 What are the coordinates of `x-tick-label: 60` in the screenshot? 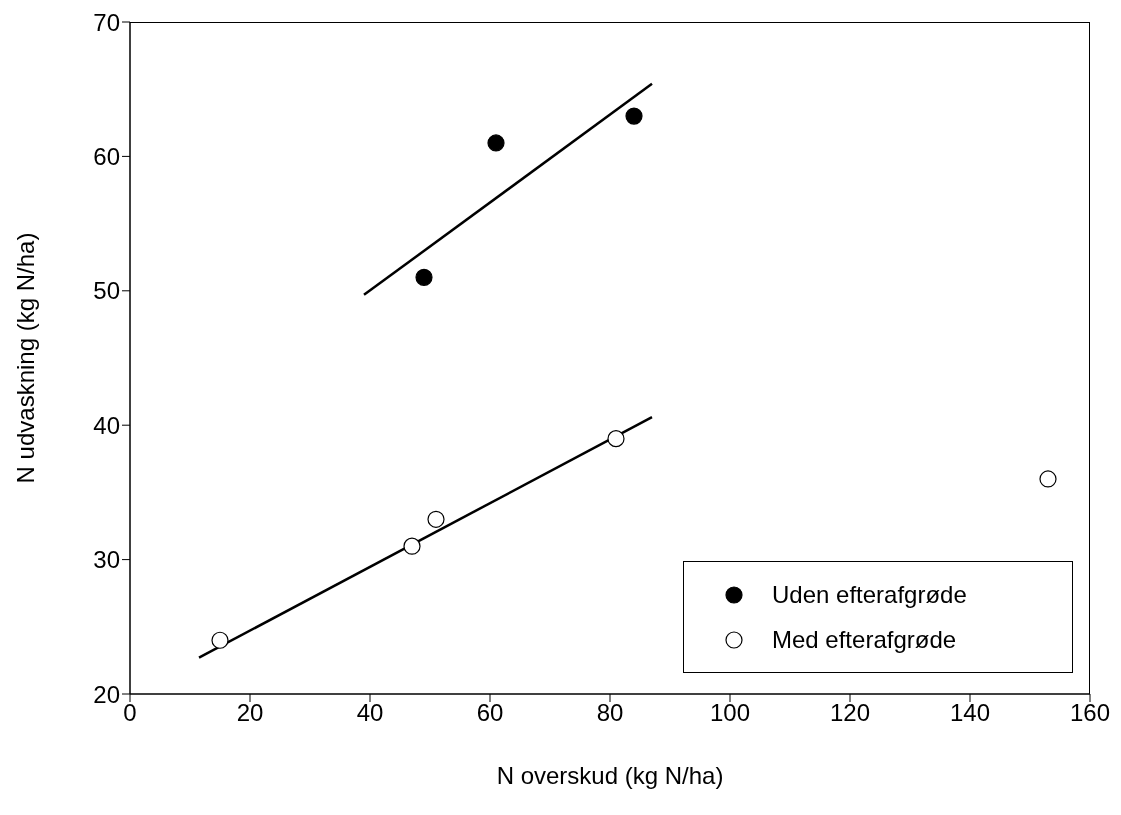 It's located at (490, 713).